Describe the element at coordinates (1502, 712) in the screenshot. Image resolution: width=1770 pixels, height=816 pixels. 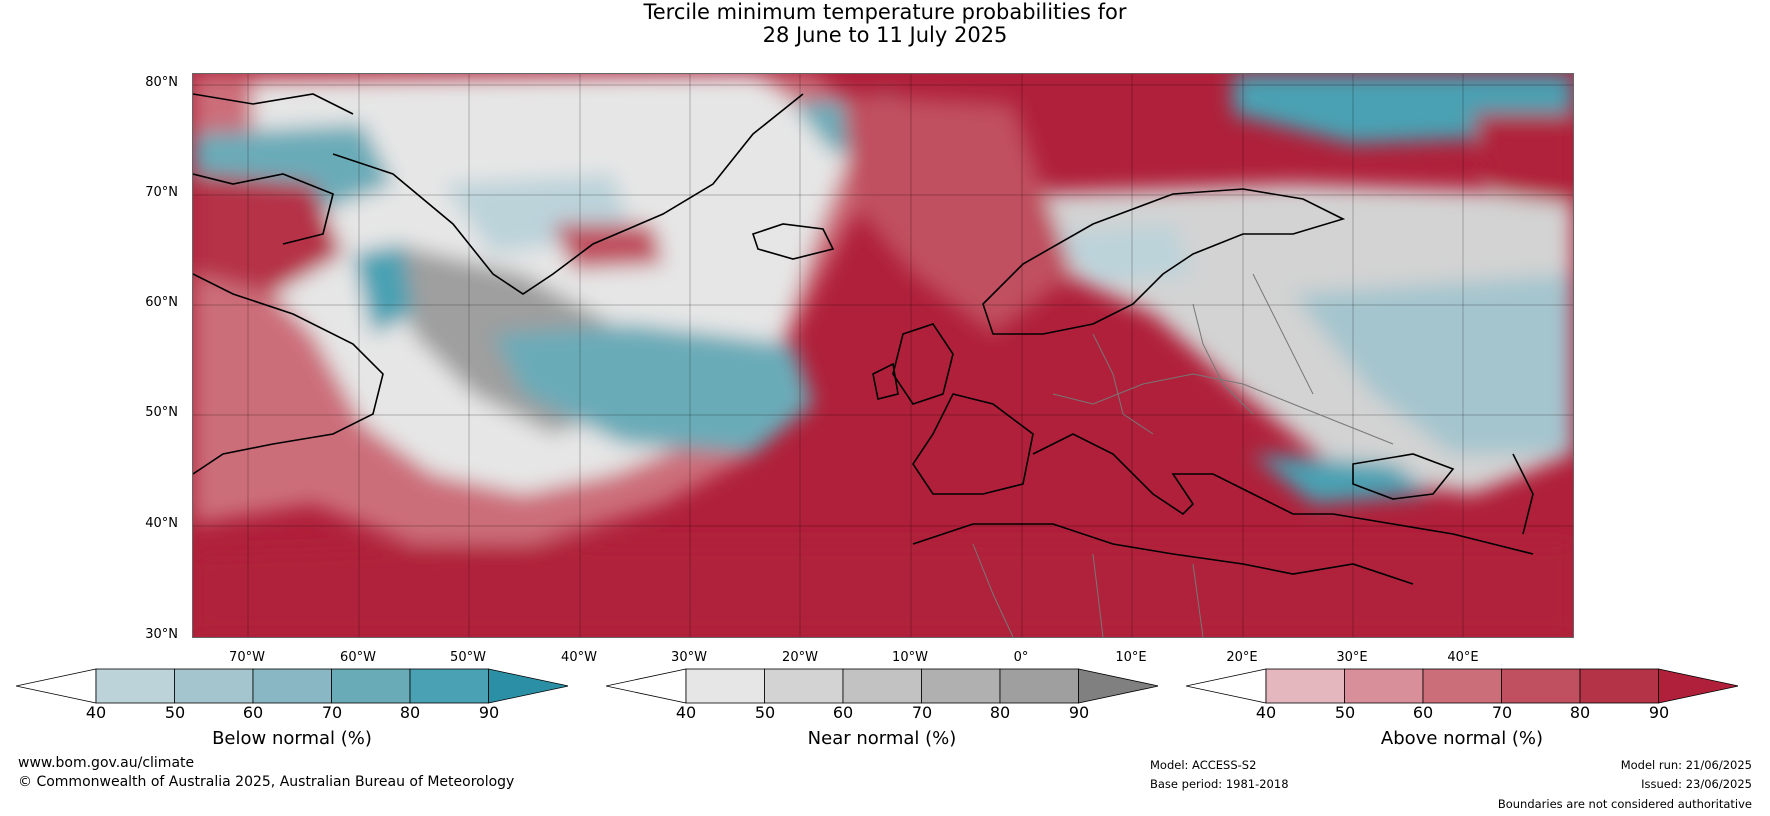
I see `cb-above-tick-70: 70` at that location.